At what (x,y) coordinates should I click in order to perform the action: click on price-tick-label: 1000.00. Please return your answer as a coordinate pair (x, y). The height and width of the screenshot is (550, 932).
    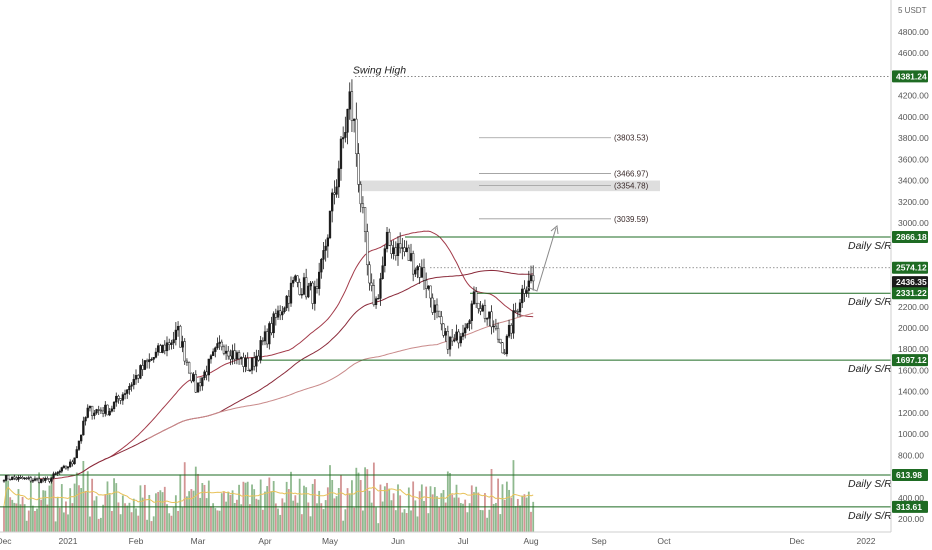
    Looking at the image, I should click on (913, 434).